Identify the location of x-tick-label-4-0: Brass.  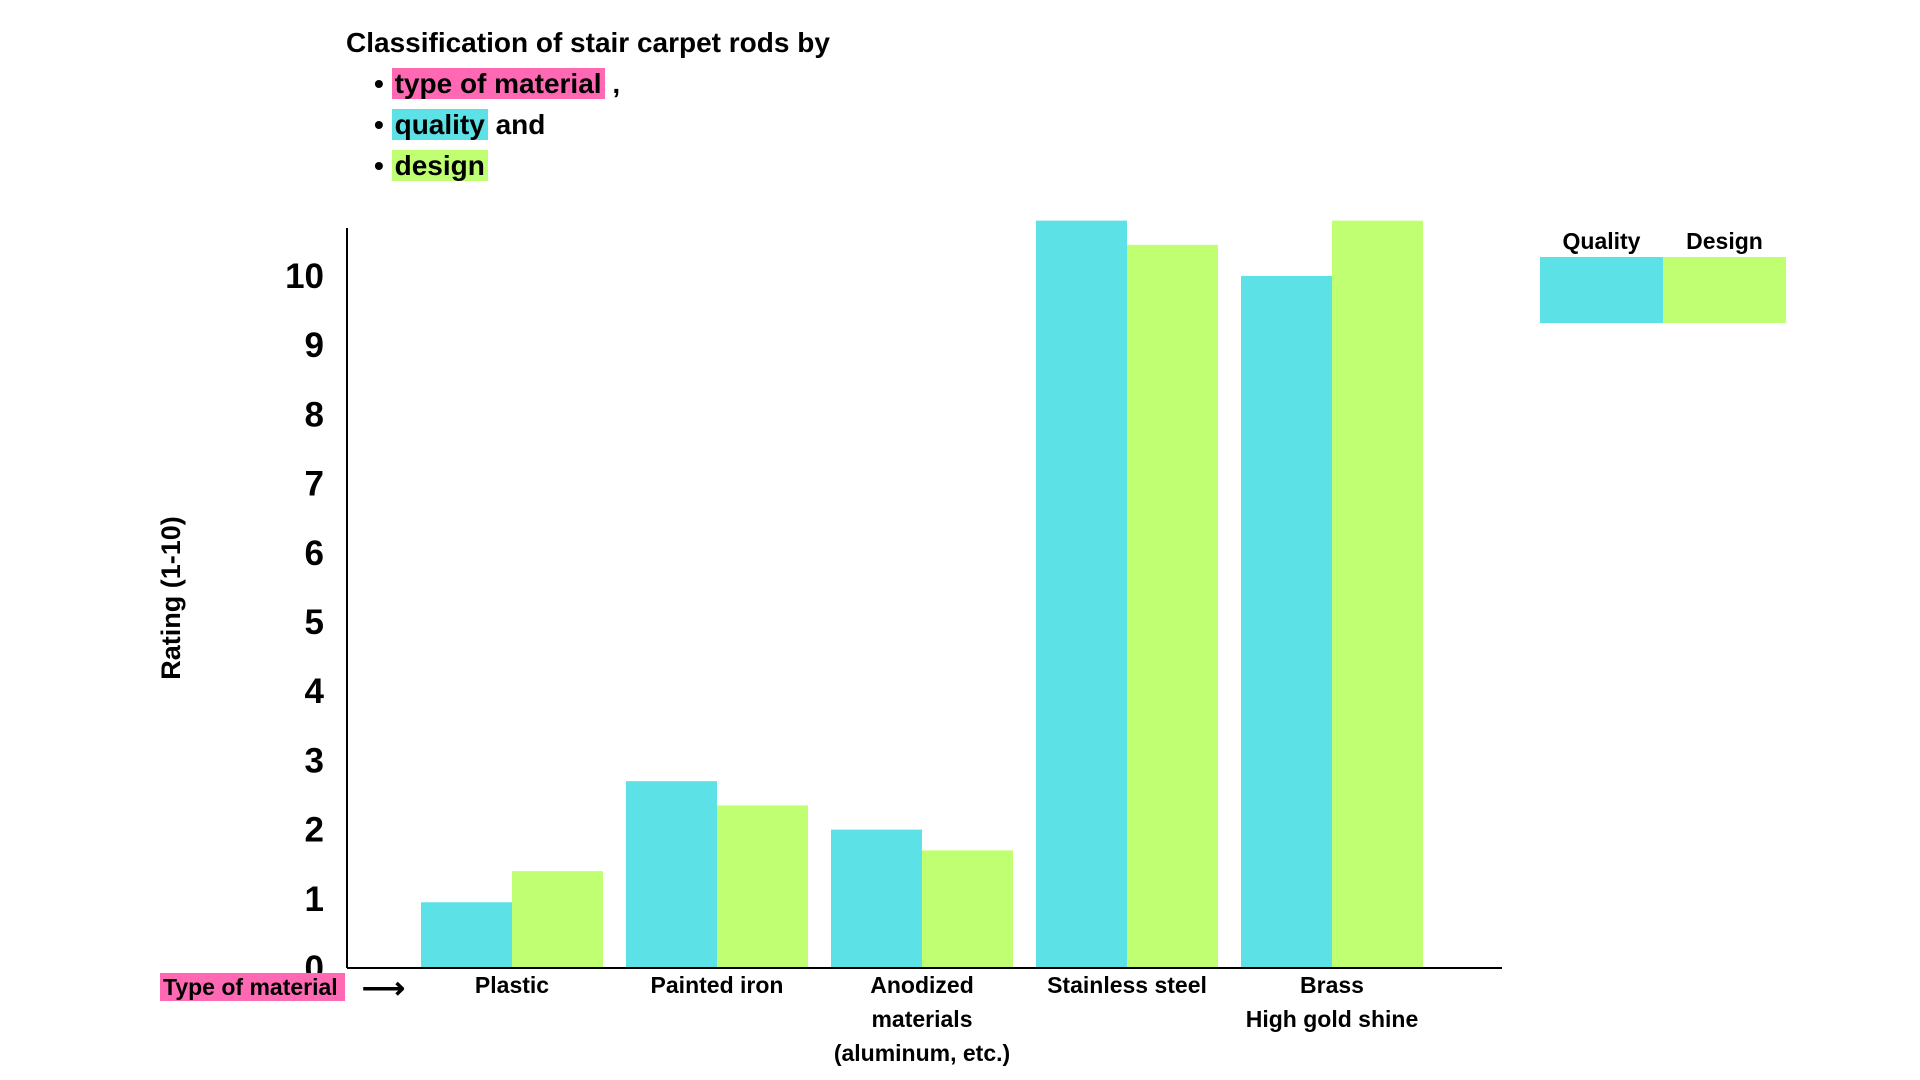
(1332, 985).